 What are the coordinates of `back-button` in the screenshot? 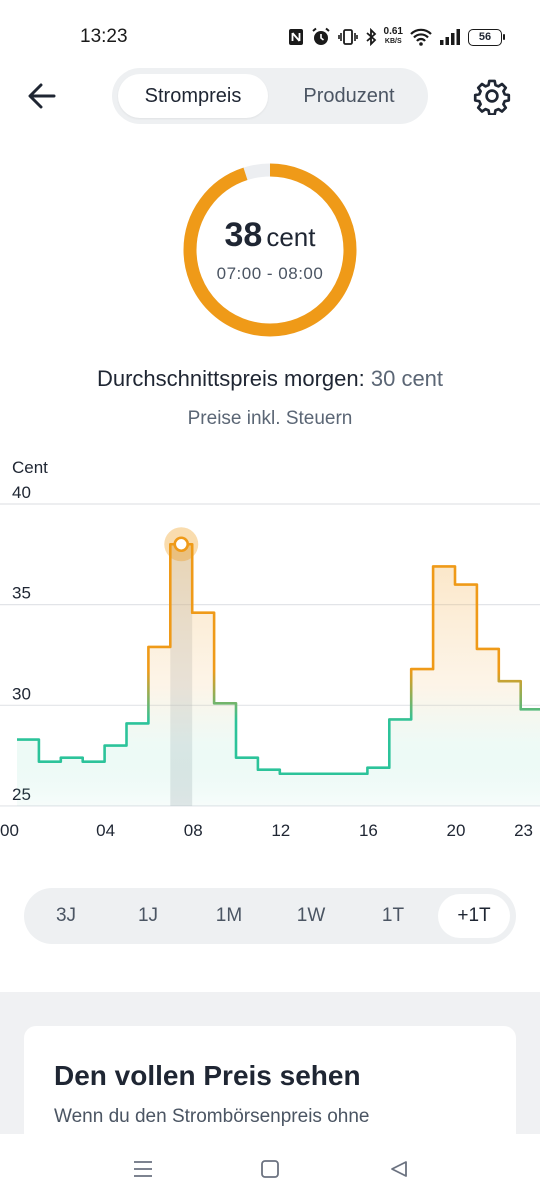 It's located at (42, 96).